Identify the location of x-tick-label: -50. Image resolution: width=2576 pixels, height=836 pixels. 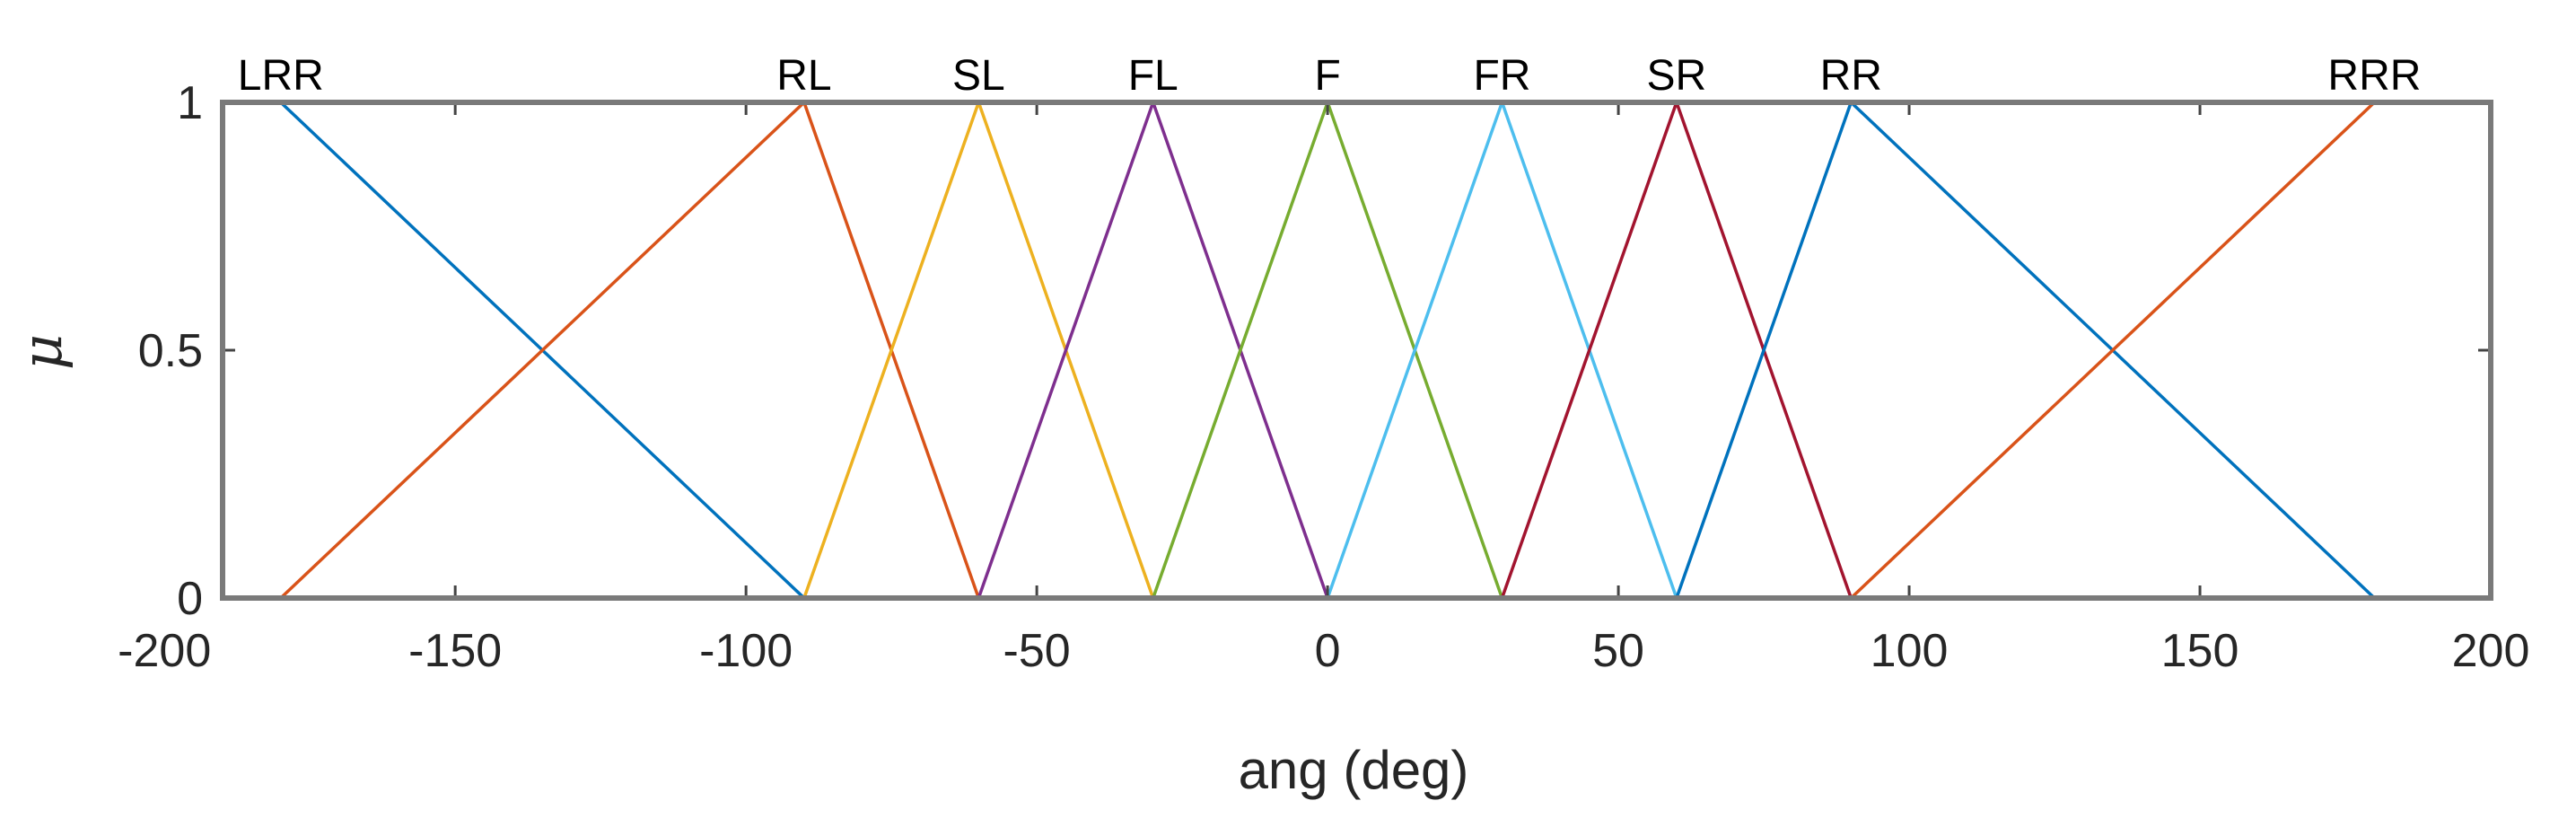
(1037, 651).